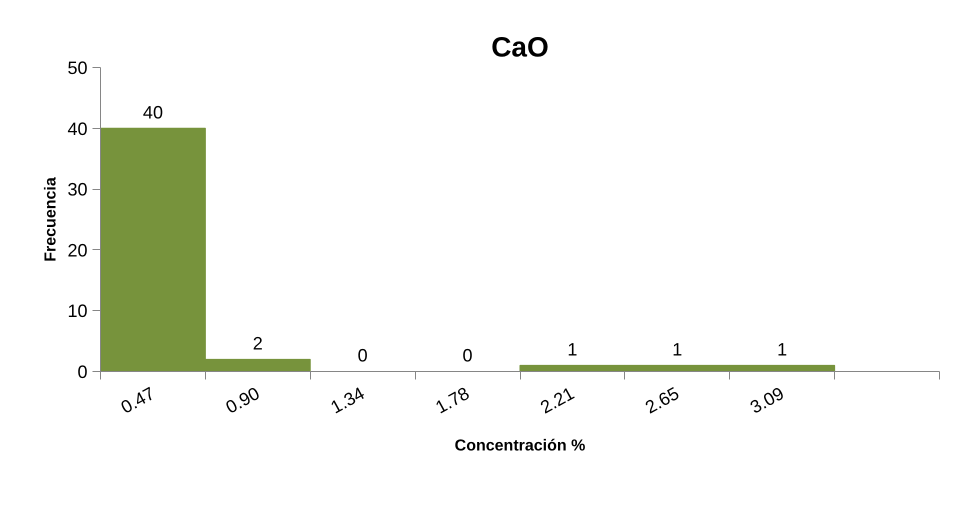  I want to click on chart-title: CaO, so click(520, 47).